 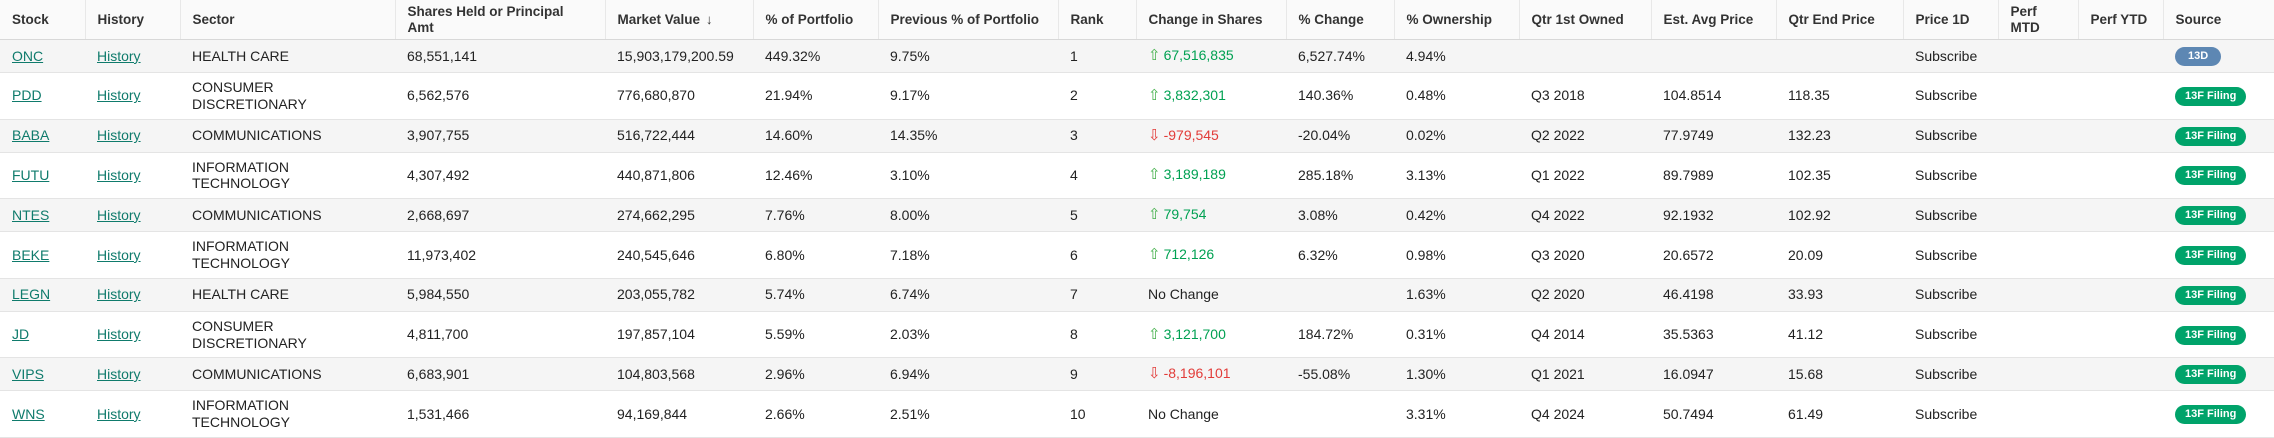 What do you see at coordinates (2038, 20) in the screenshot?
I see `column-header-perf-mtd: Perf MTD` at bounding box center [2038, 20].